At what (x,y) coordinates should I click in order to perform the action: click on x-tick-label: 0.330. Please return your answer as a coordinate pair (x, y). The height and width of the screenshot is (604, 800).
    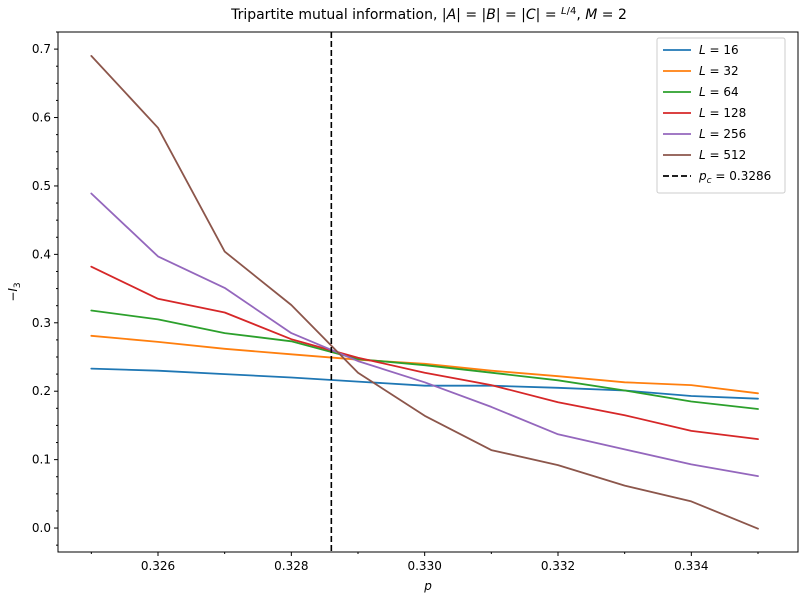
    Looking at the image, I should click on (424, 566).